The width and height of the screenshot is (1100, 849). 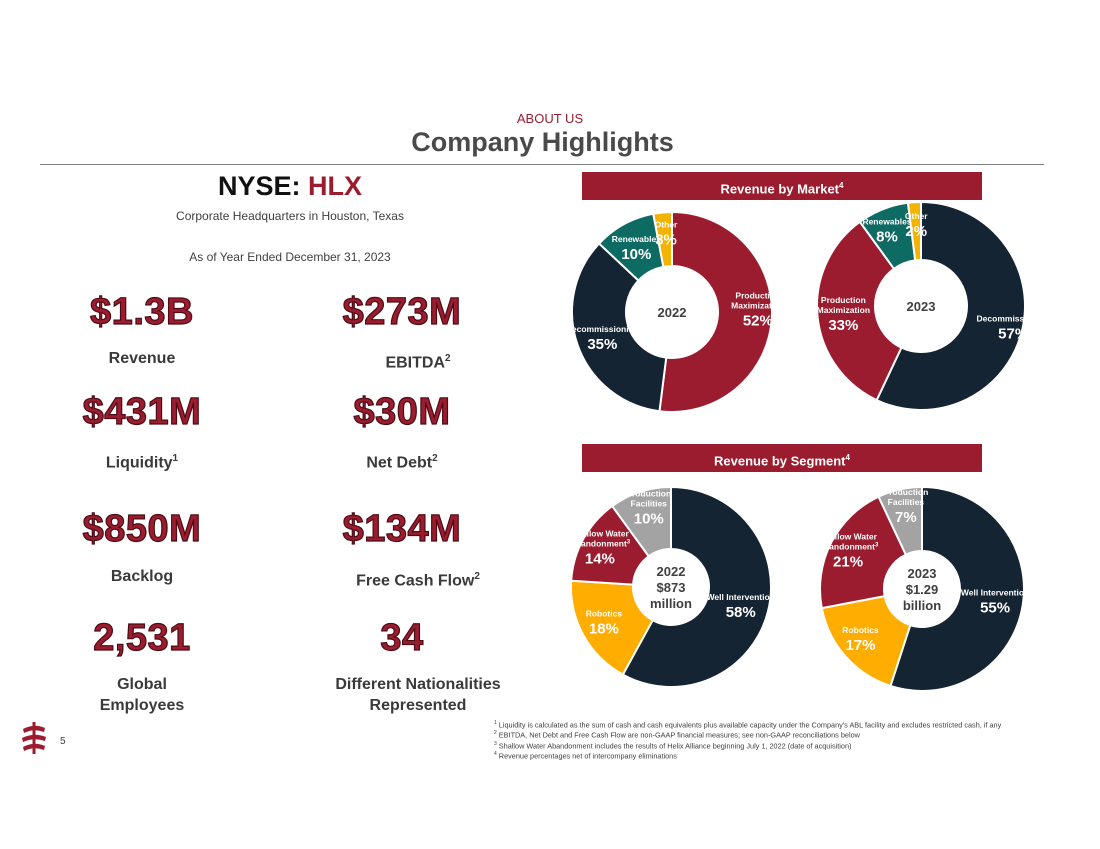 What do you see at coordinates (995, 608) in the screenshot?
I see `slice-value-well-intervention: 55%` at bounding box center [995, 608].